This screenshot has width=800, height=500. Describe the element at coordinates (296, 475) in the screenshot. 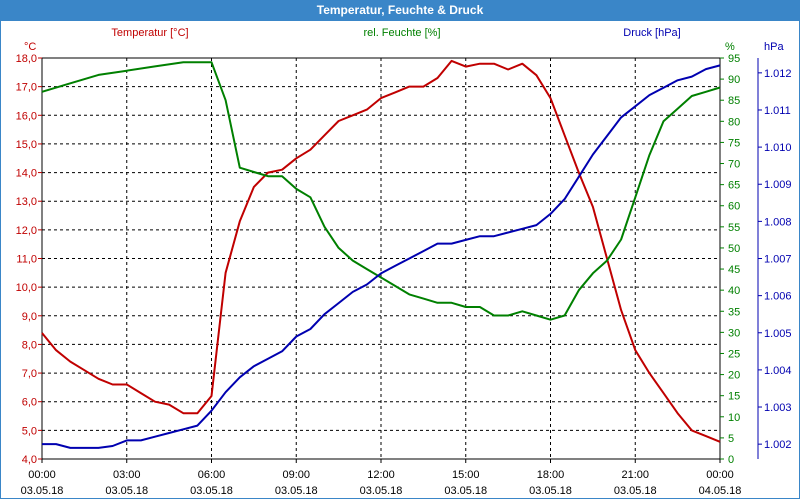

I see `x-tick-time-label: 09:00` at that location.